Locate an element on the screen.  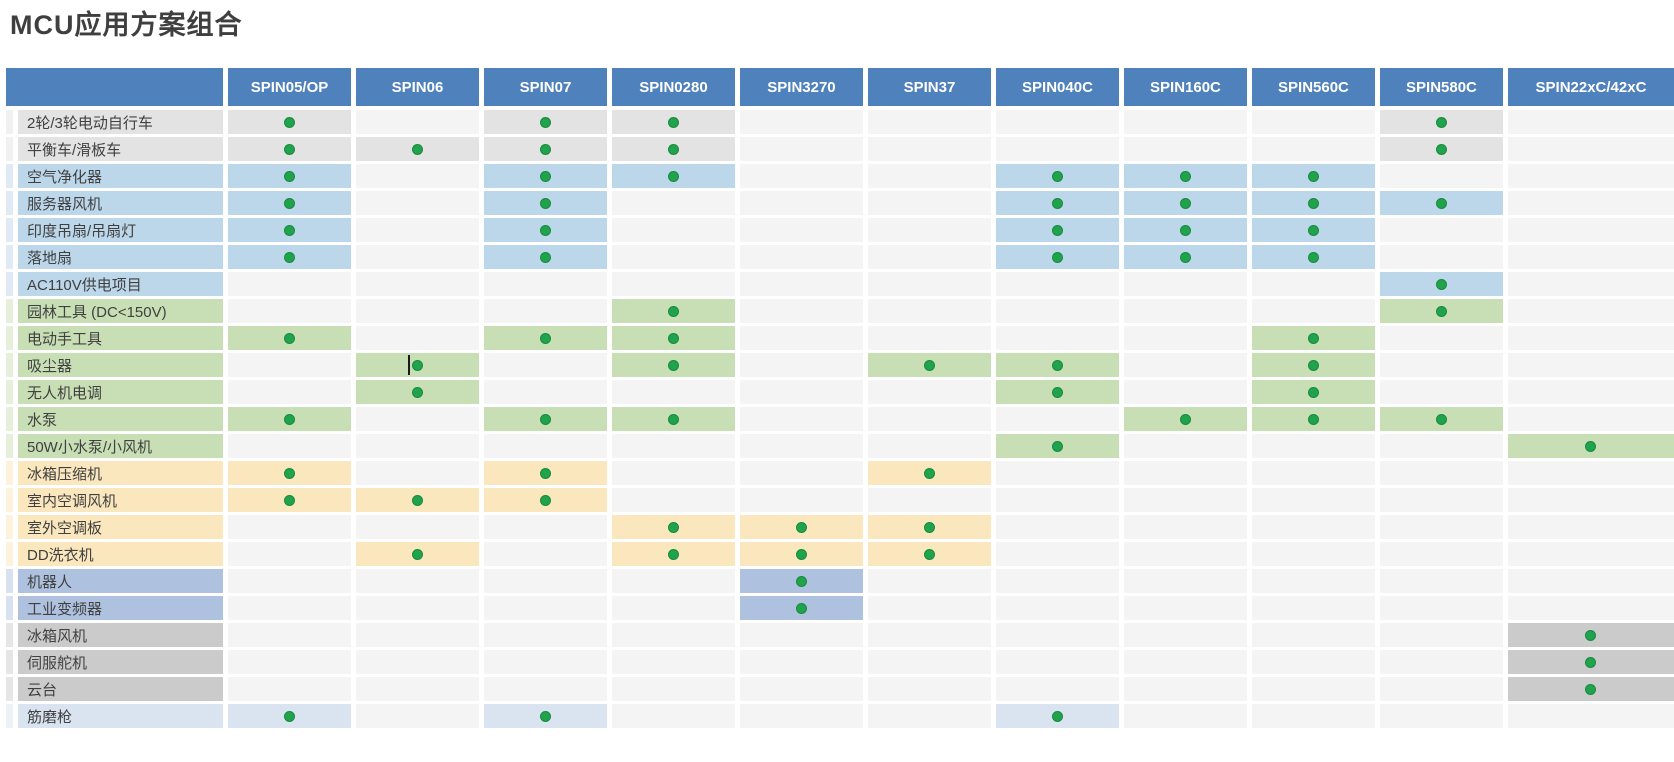
row-label-cell: 电动手工具 is located at coordinates (120, 338).